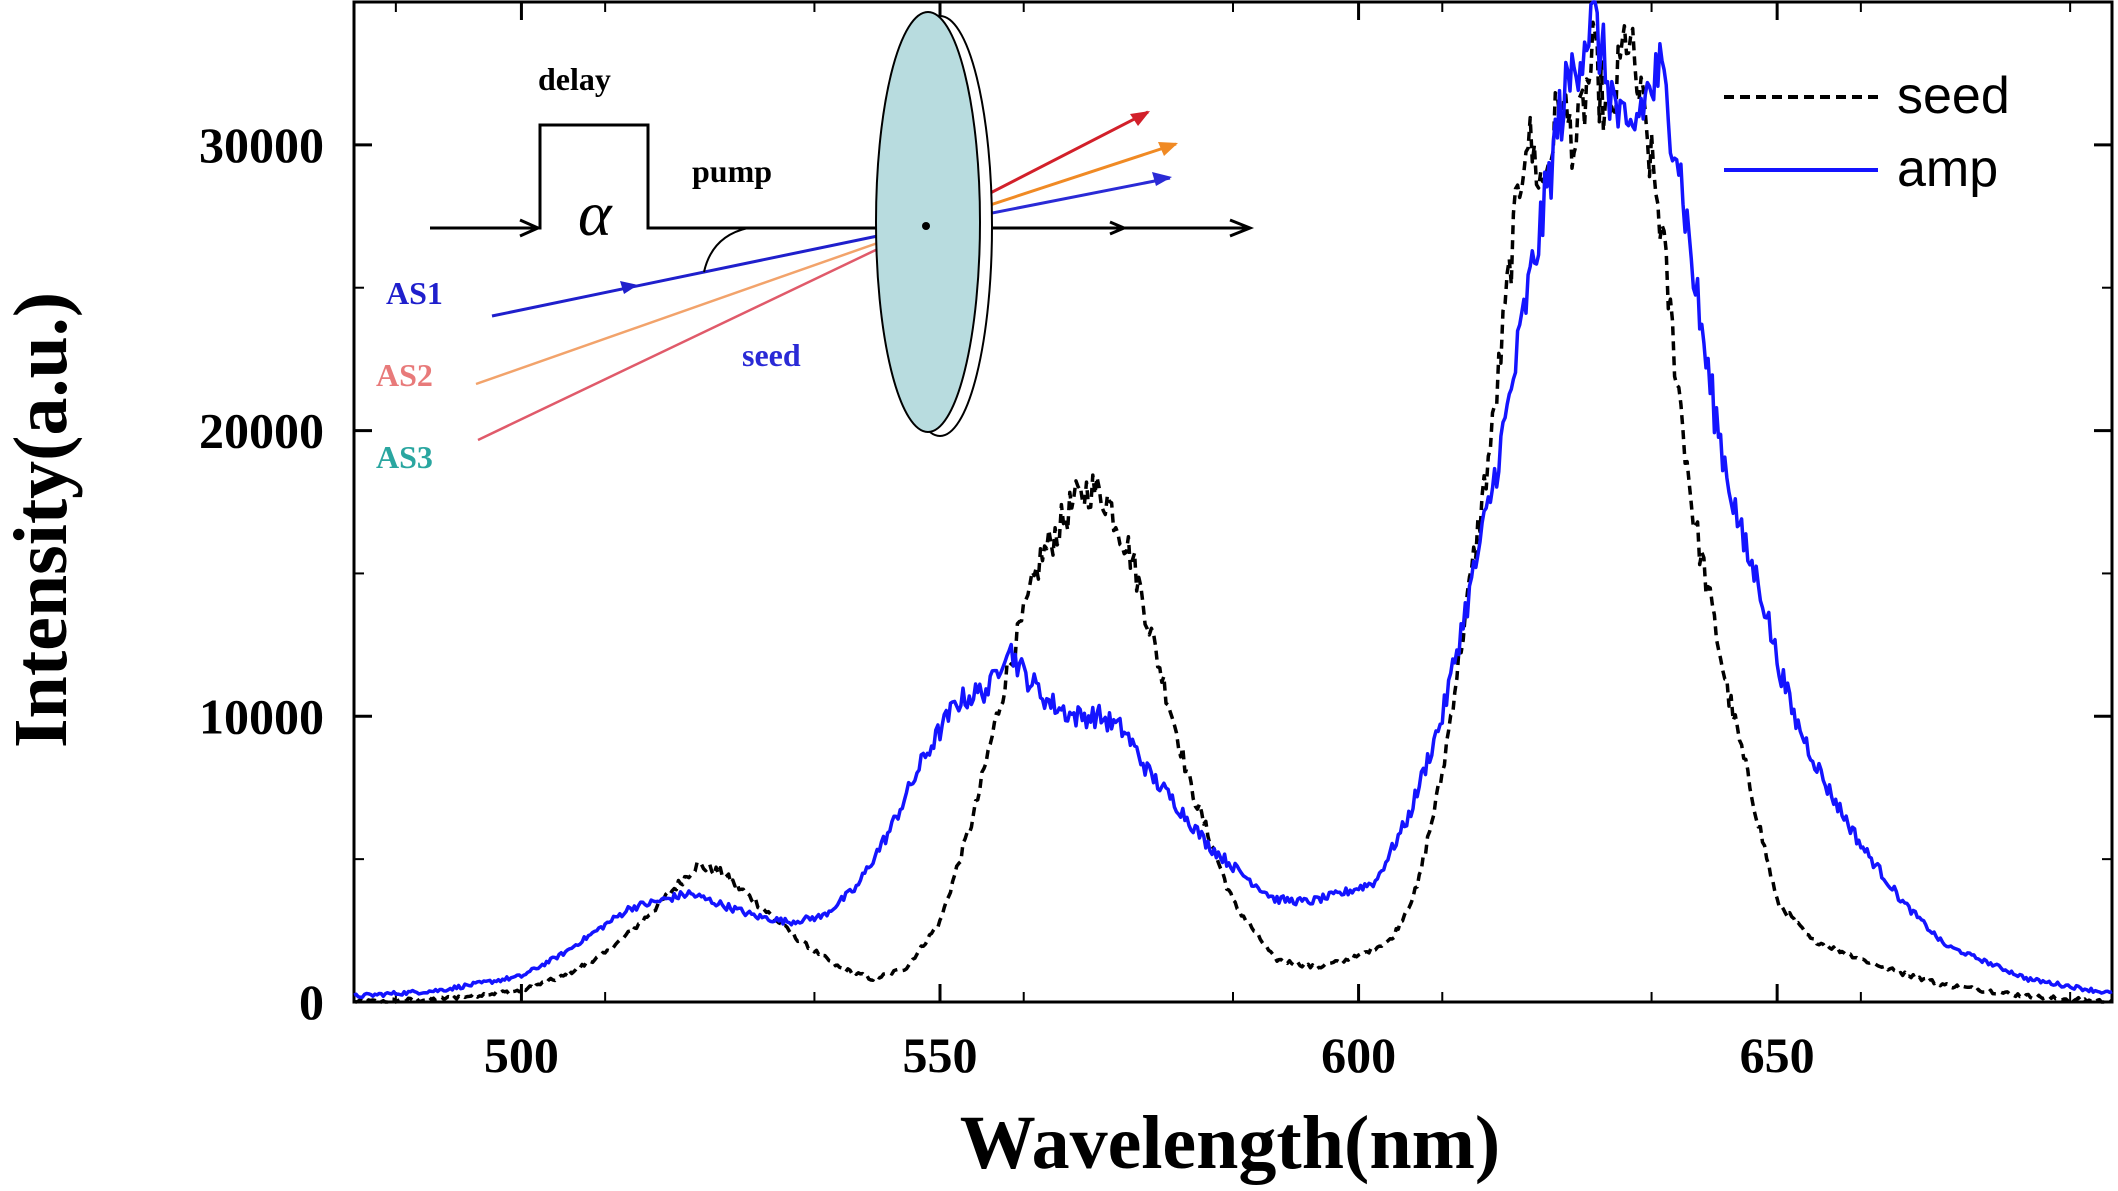 Image resolution: width=2118 pixels, height=1191 pixels. I want to click on x-tick-label: 550, so click(940, 1055).